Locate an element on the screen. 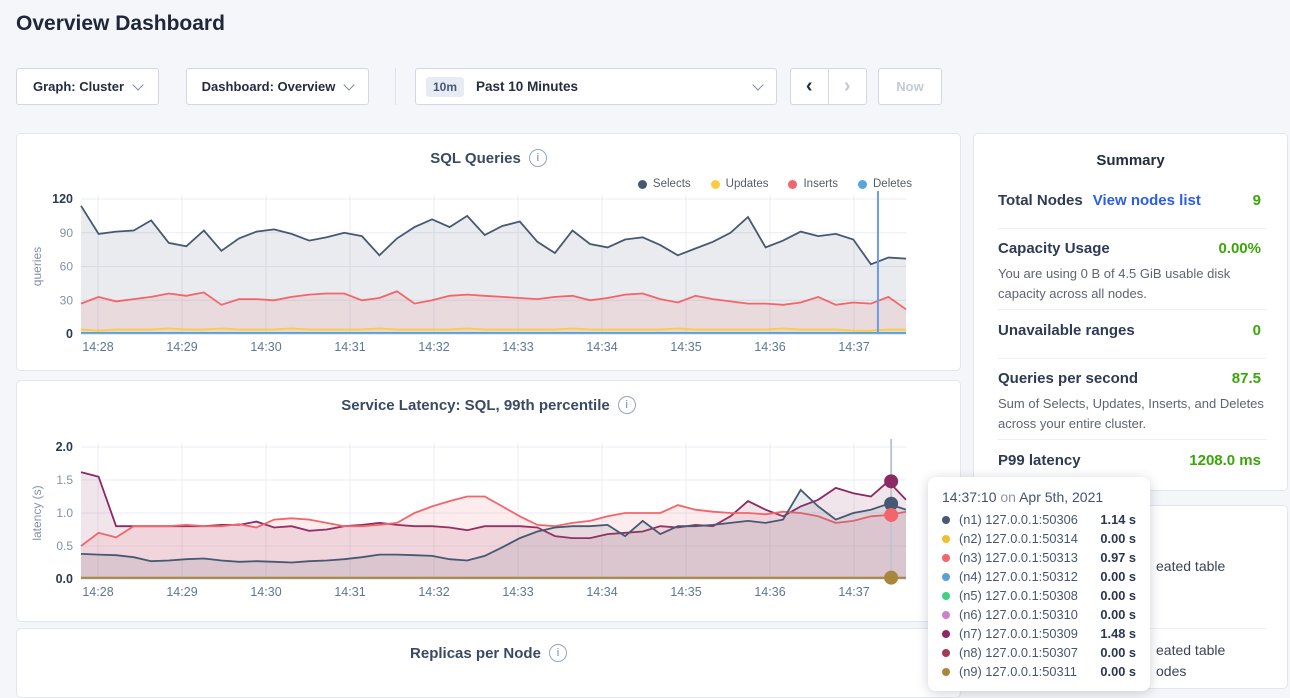 Image resolution: width=1290 pixels, height=698 pixels. summary-value: 9 is located at coordinates (1256, 200).